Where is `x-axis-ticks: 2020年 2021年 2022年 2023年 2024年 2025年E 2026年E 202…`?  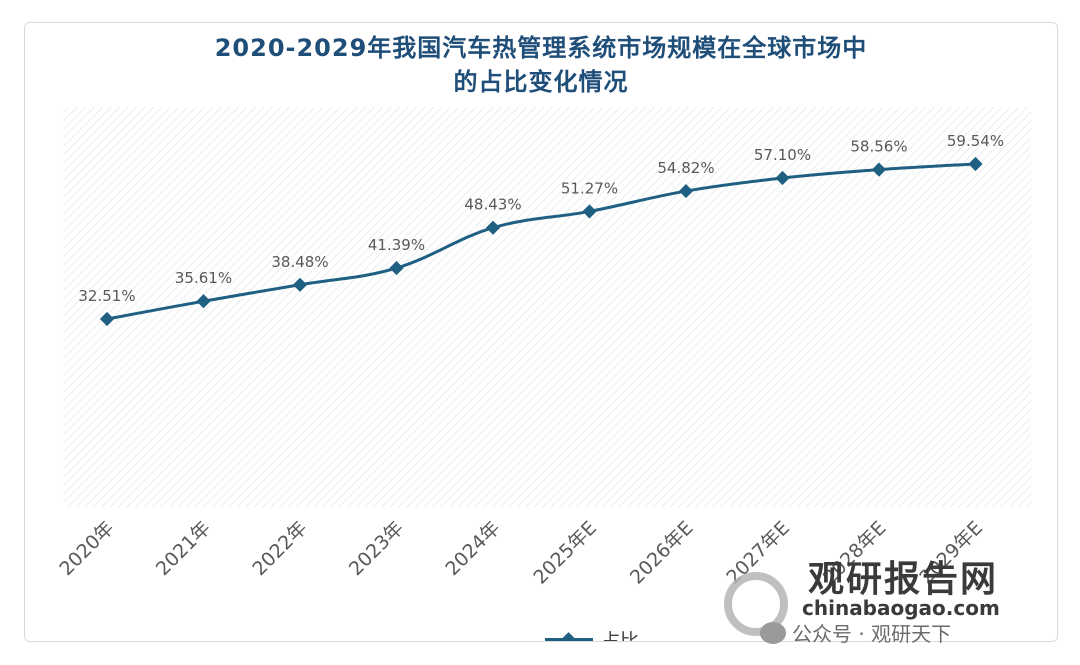 x-axis-ticks: 2020年 2021年 2022年 2023年 2024年 2025年E 2026年E 202… is located at coordinates (521, 553).